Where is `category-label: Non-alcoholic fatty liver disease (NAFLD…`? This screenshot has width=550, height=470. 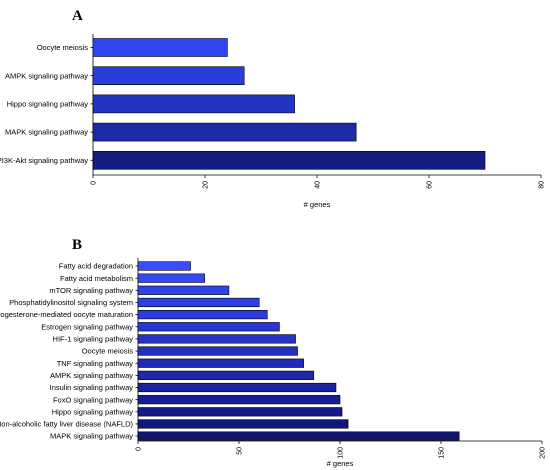 category-label: Non-alcoholic fatty liver disease (NAFLD… is located at coordinates (66, 424).